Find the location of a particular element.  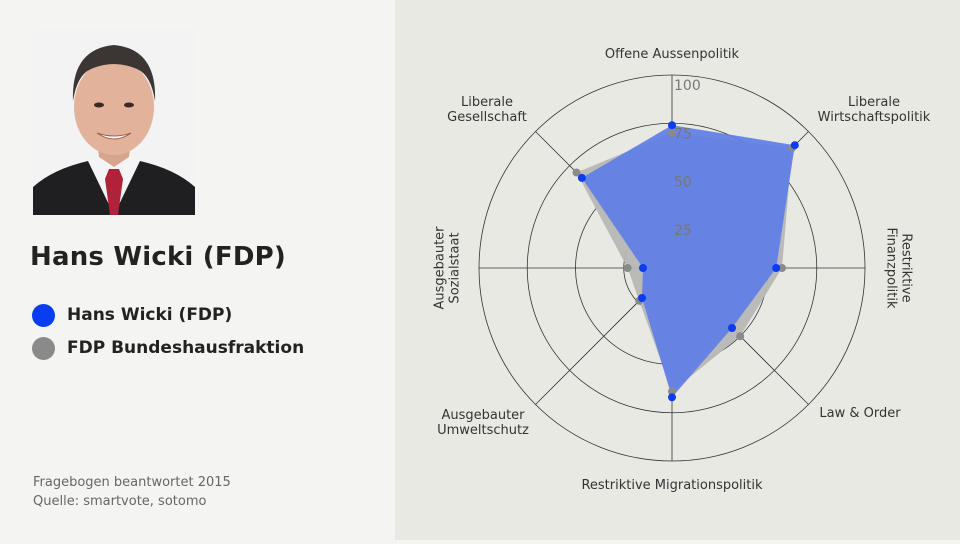

portrait-photo is located at coordinates (114, 122).